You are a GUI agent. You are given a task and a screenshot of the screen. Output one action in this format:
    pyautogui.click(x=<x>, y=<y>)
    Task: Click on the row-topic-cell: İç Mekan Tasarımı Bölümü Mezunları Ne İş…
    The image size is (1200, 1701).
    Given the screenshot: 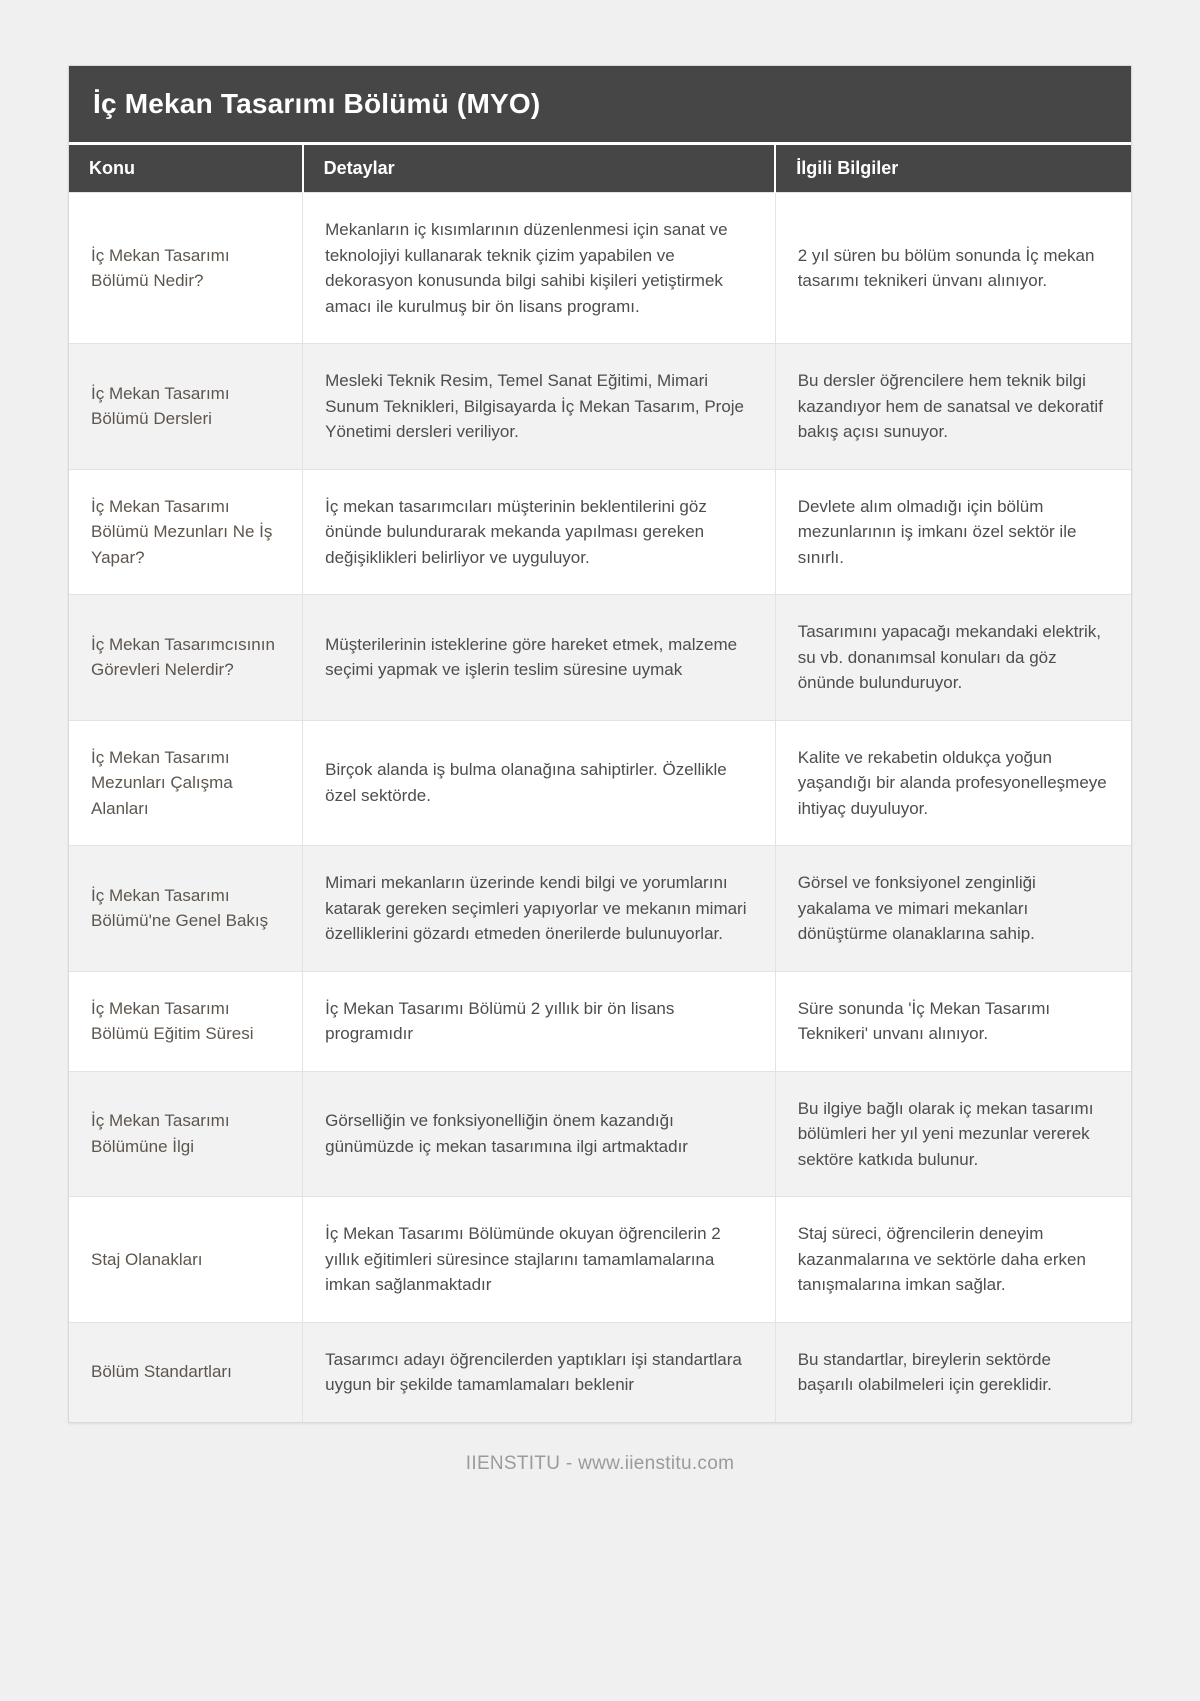 What is the action you would take?
    pyautogui.click(x=186, y=531)
    